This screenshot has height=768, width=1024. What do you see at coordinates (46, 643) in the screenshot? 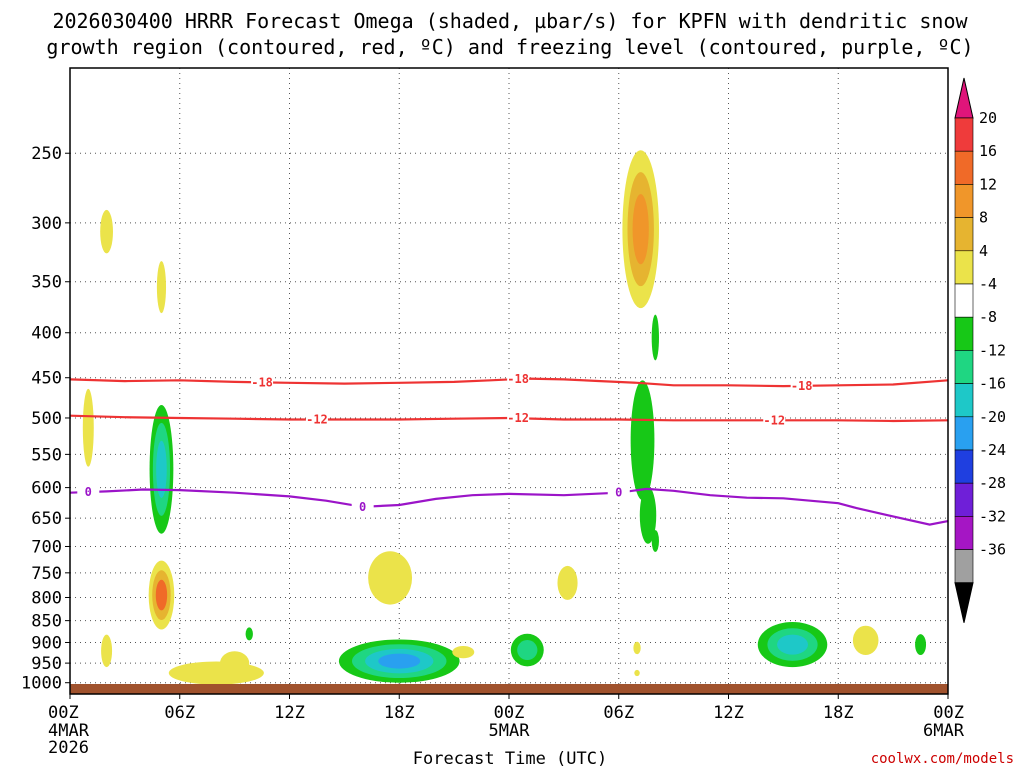
I see `y-tick-label: 900` at bounding box center [46, 643].